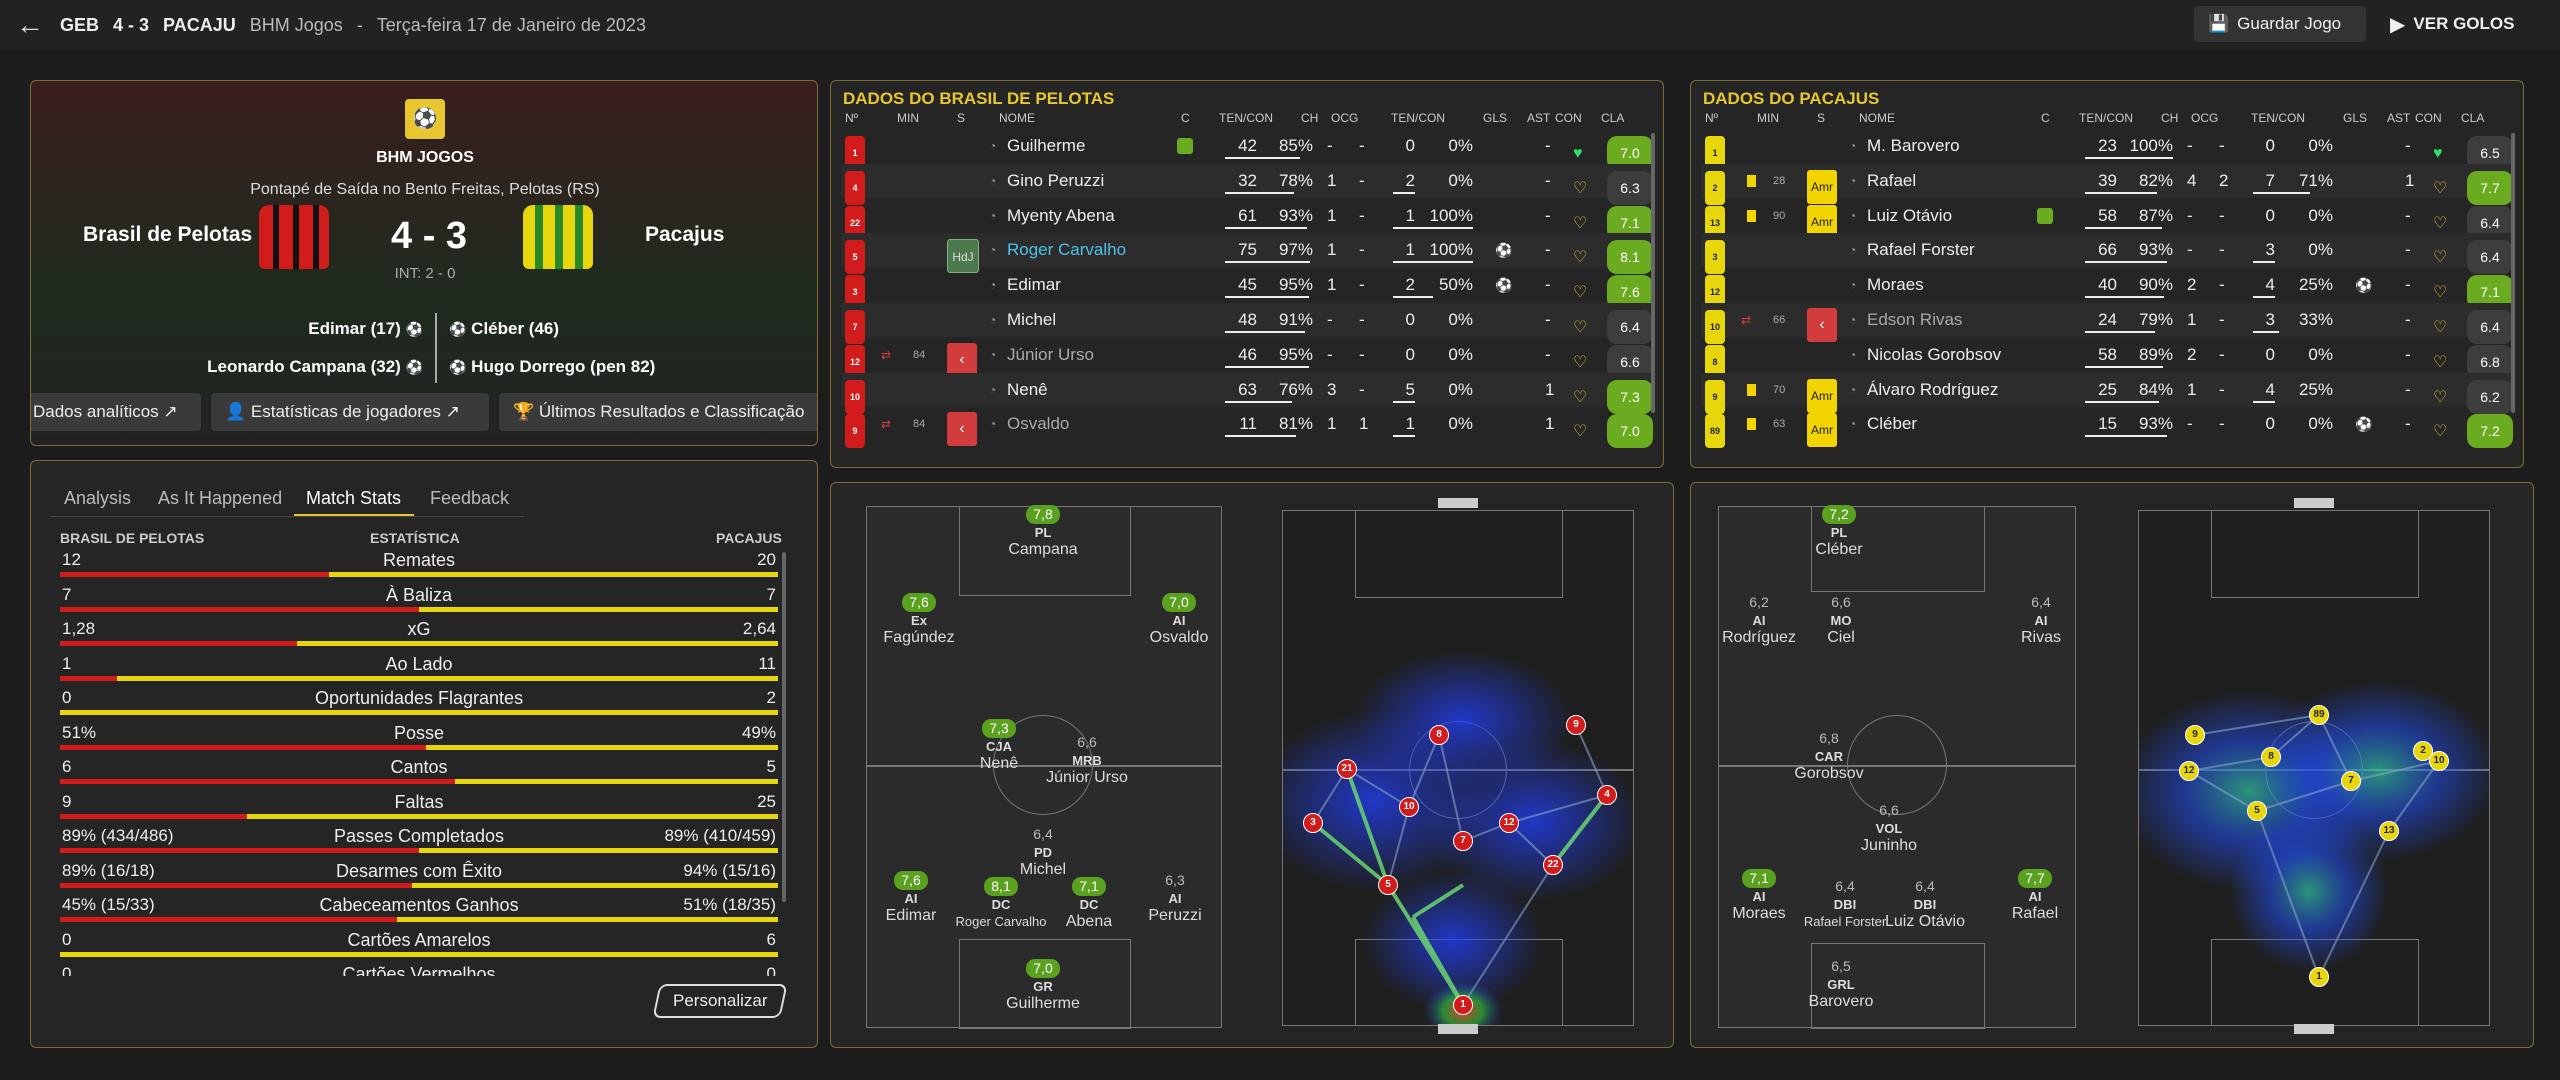 The width and height of the screenshot is (2560, 1080). What do you see at coordinates (1247, 289) in the screenshot?
I see `player-row: 3 ◔ Edimar 45 95% 1-2 50% ⚽ - ♡ 7.6` at bounding box center [1247, 289].